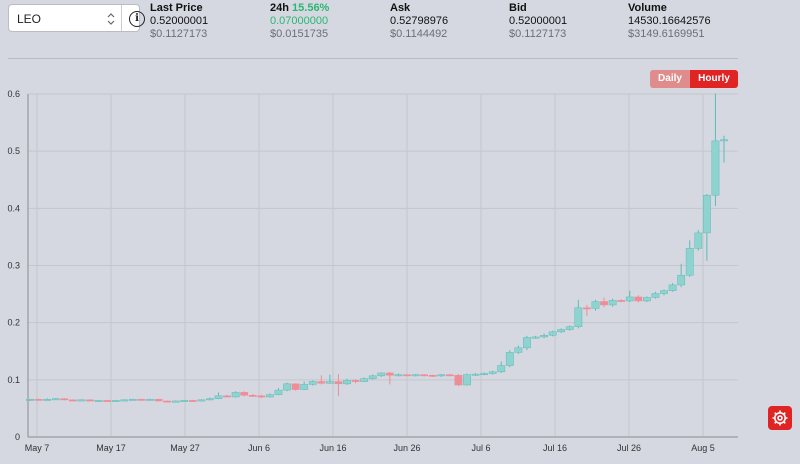  I want to click on stat-ask: Ask 0.52798976 $0.1144492, so click(419, 21).